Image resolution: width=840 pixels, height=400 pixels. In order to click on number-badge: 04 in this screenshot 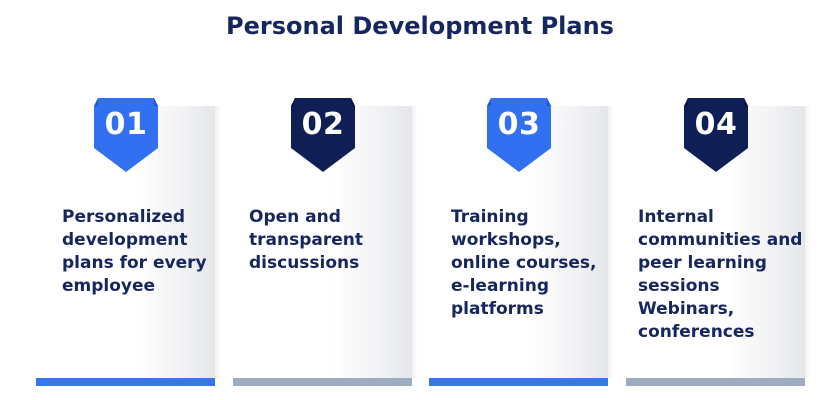, I will do `click(716, 137)`.